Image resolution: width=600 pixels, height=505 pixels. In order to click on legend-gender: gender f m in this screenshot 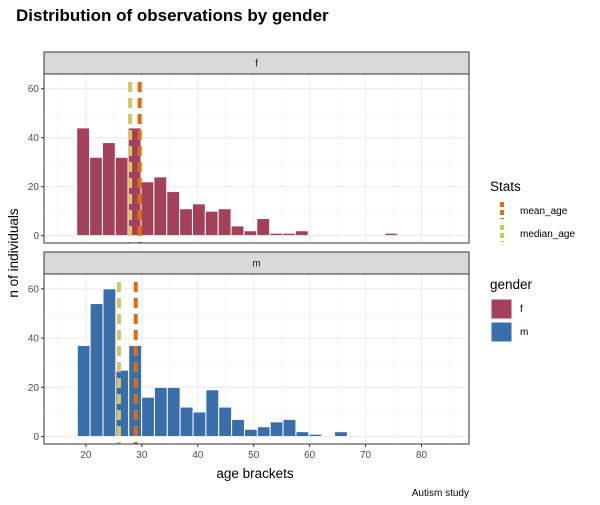, I will do `click(511, 310)`.